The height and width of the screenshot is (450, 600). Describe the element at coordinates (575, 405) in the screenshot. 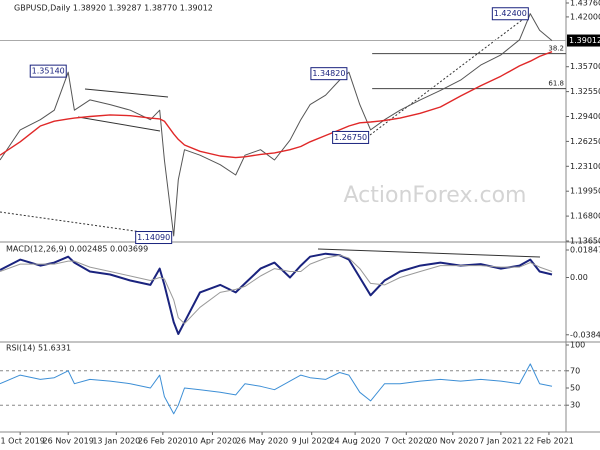

I see `y-tick-label: 30` at that location.